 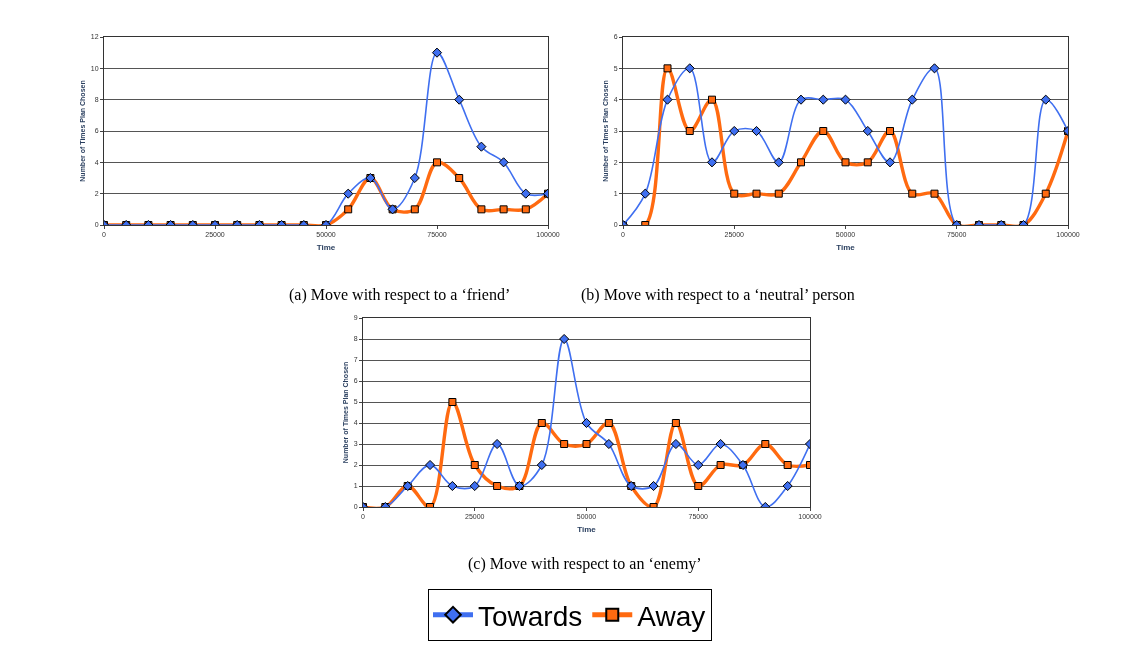 What do you see at coordinates (400, 295) in the screenshot?
I see `text: (a) Move with respect to a ‘friend’` at bounding box center [400, 295].